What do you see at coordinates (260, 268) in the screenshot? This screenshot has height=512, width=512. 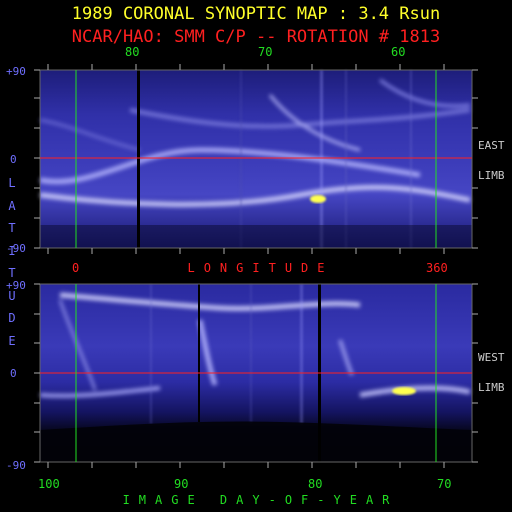 I see `longitude-axis-label: LONGITUDE` at bounding box center [260, 268].